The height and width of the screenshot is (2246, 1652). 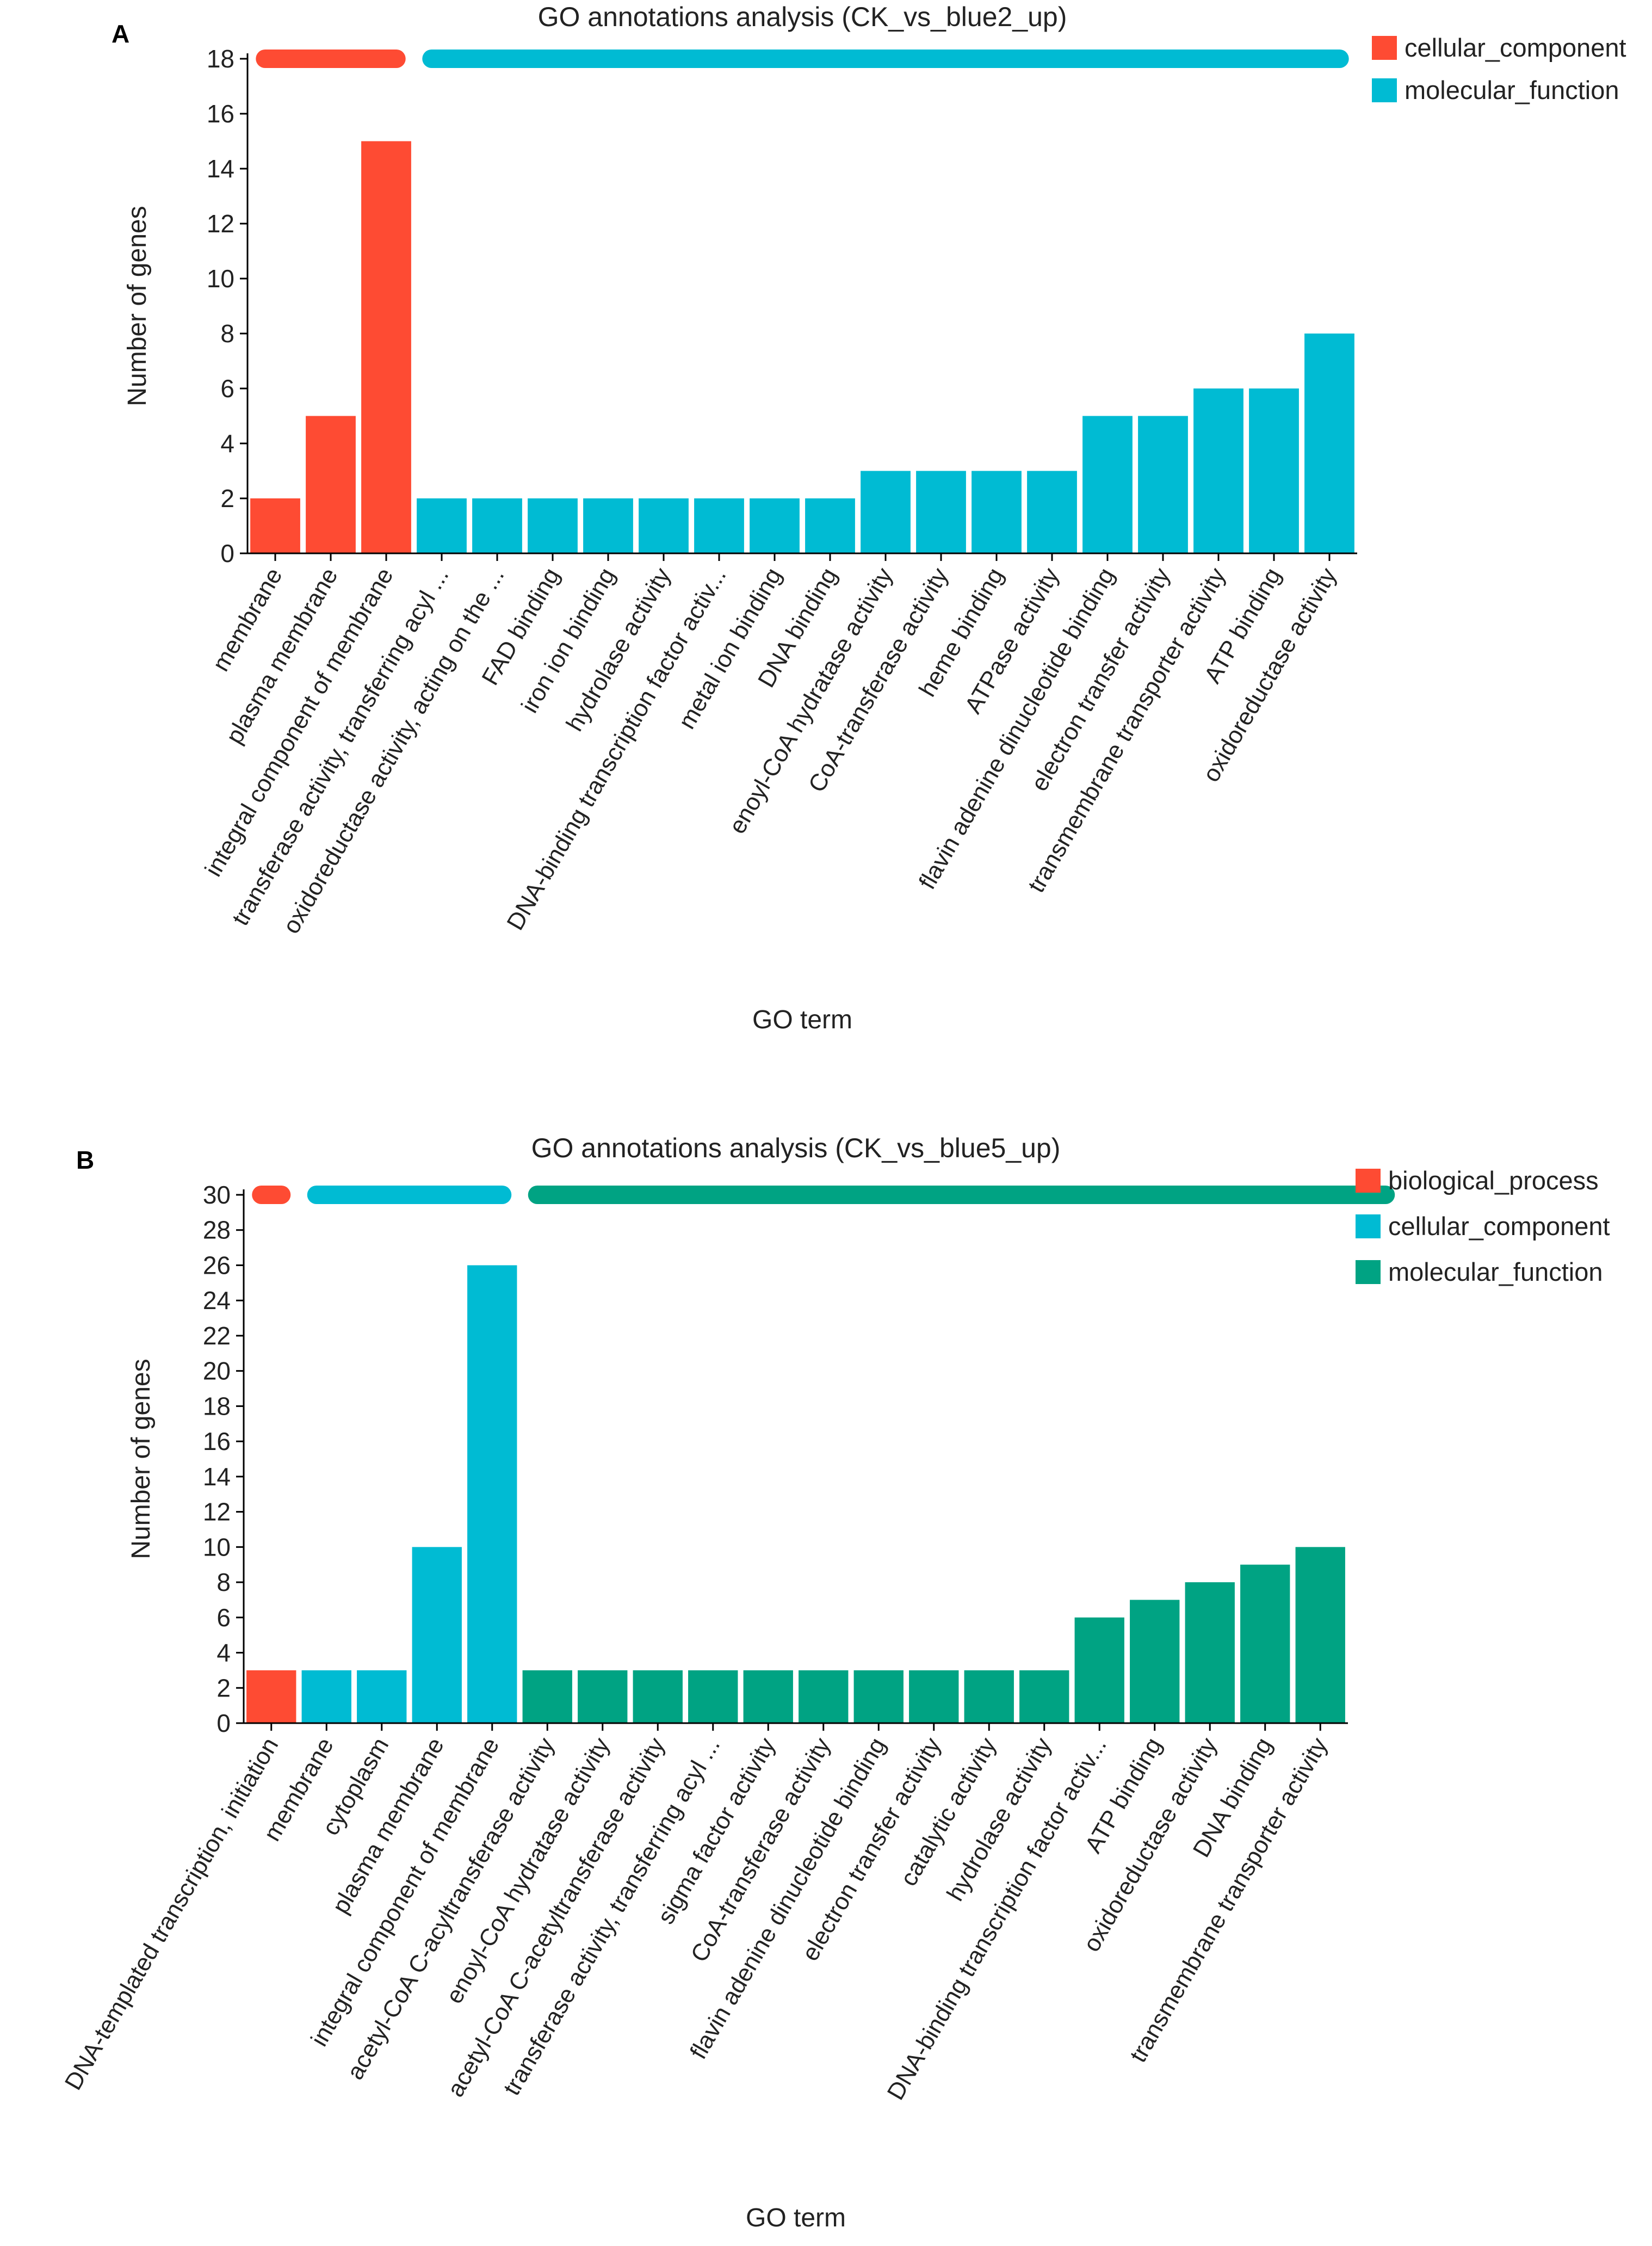 What do you see at coordinates (217, 1371) in the screenshot?
I see `y-tick-label: 20` at bounding box center [217, 1371].